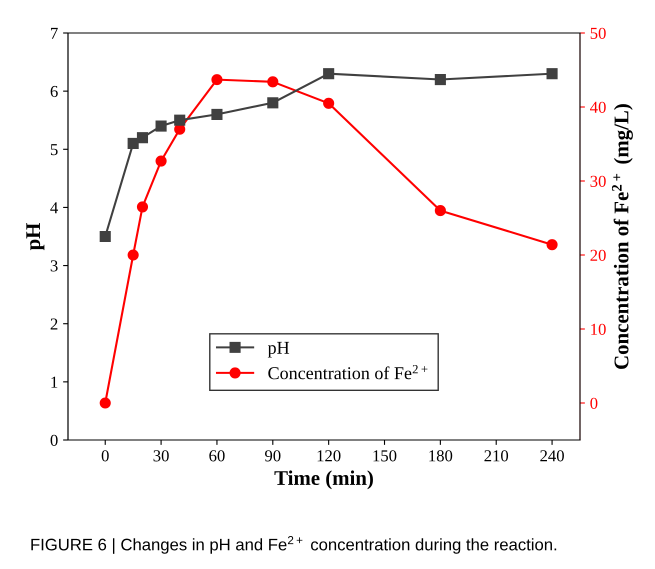  I want to click on legend-label: Concentration of Fe$^{2+}$, so click(348, 372).